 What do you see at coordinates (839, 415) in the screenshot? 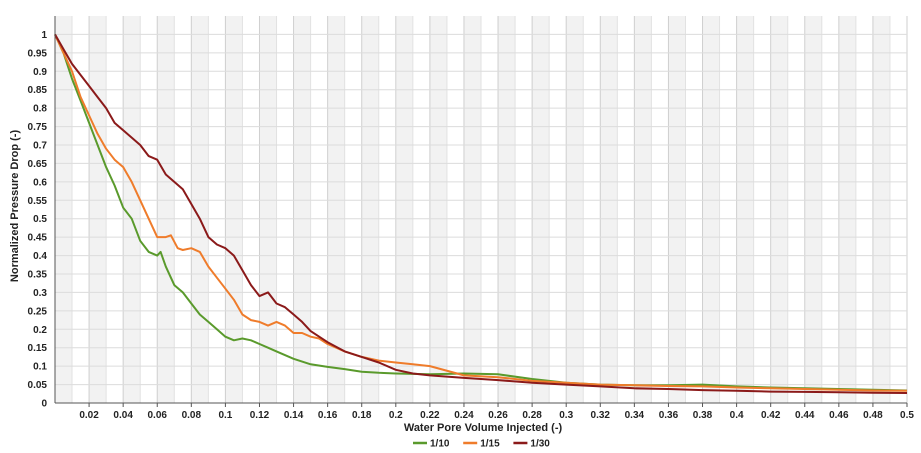
I see `x-tick-label: 0.46` at bounding box center [839, 415].